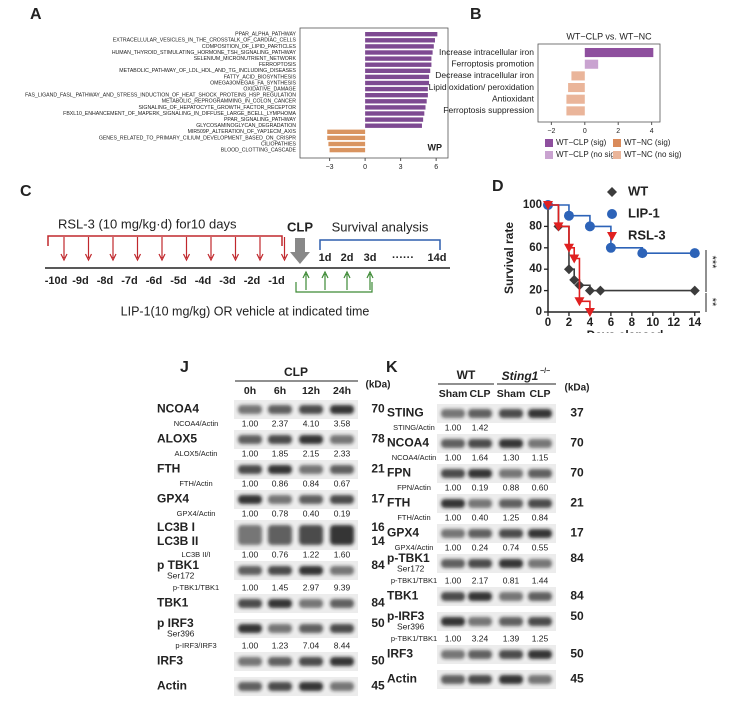  Describe the element at coordinates (378, 541) in the screenshot. I see `kda-label: 14` at that location.